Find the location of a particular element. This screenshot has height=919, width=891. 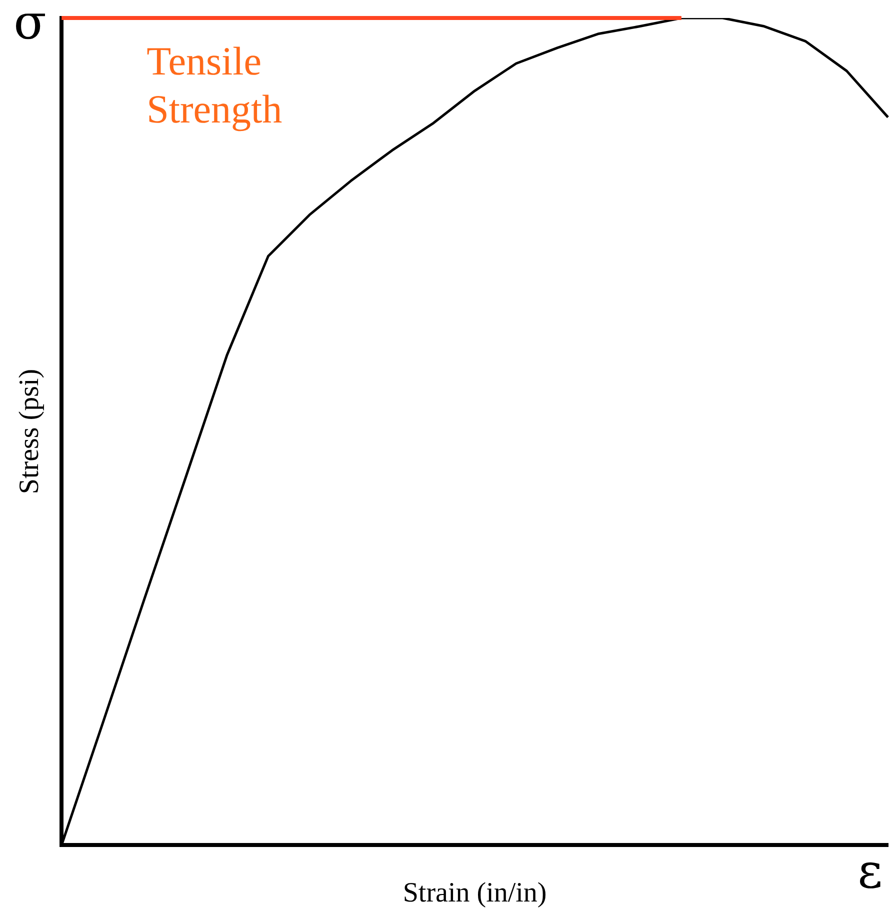

x-axis-title: Strain (in/in) is located at coordinates (474, 893).